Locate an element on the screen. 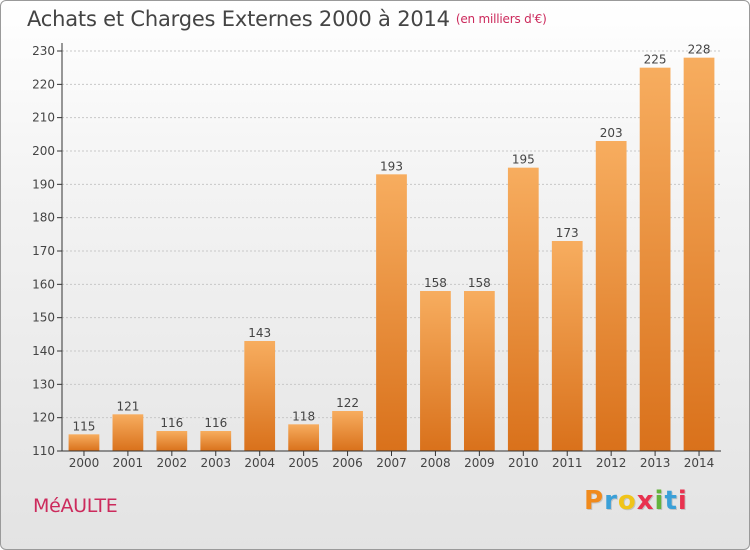 Image resolution: width=750 pixels, height=550 pixels. x-tick-label: 2012 is located at coordinates (611, 463).